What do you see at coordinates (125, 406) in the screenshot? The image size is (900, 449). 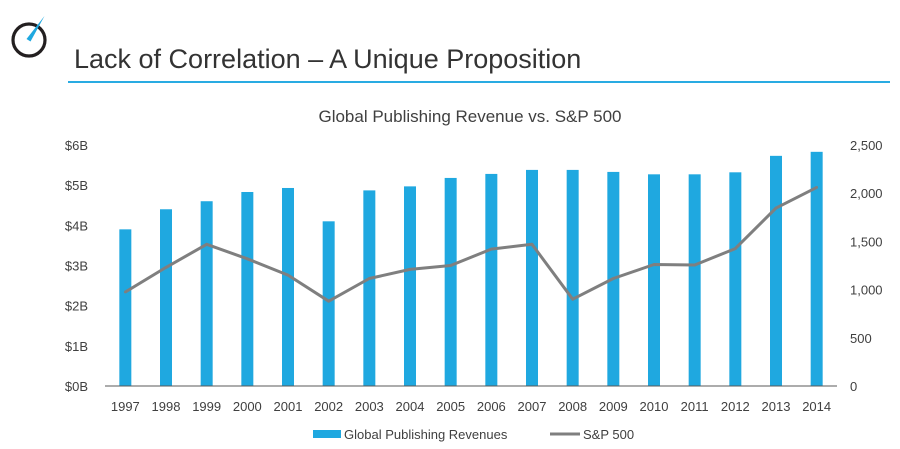 I see `x-tick-label: 1997` at bounding box center [125, 406].